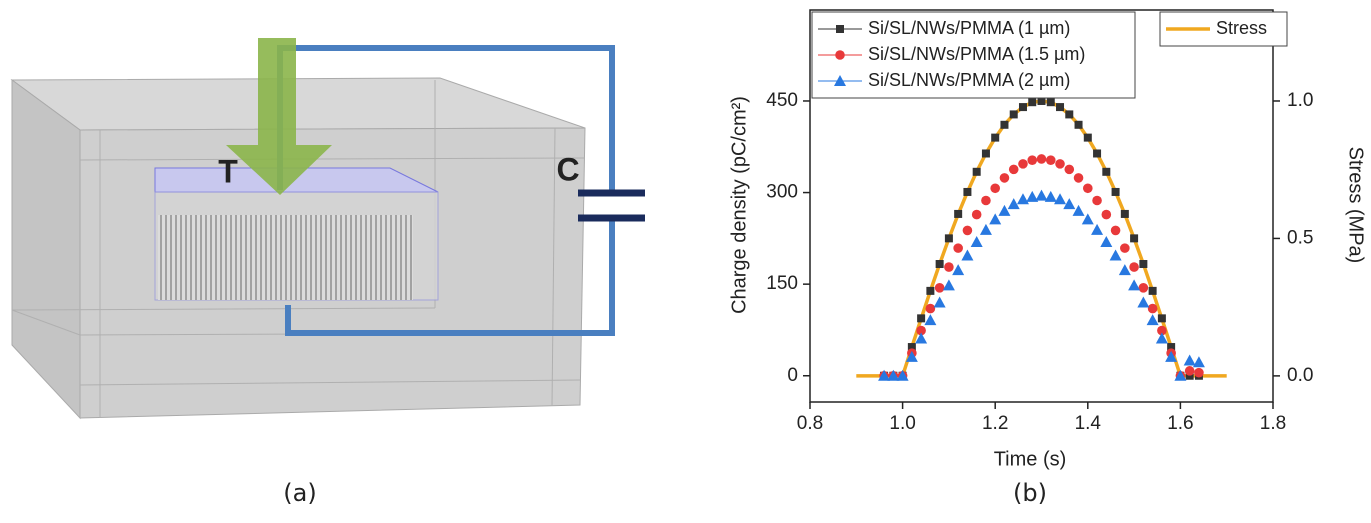 Image resolution: width=1371 pixels, height=523 pixels. I want to click on caption: (b), so click(1030, 493).